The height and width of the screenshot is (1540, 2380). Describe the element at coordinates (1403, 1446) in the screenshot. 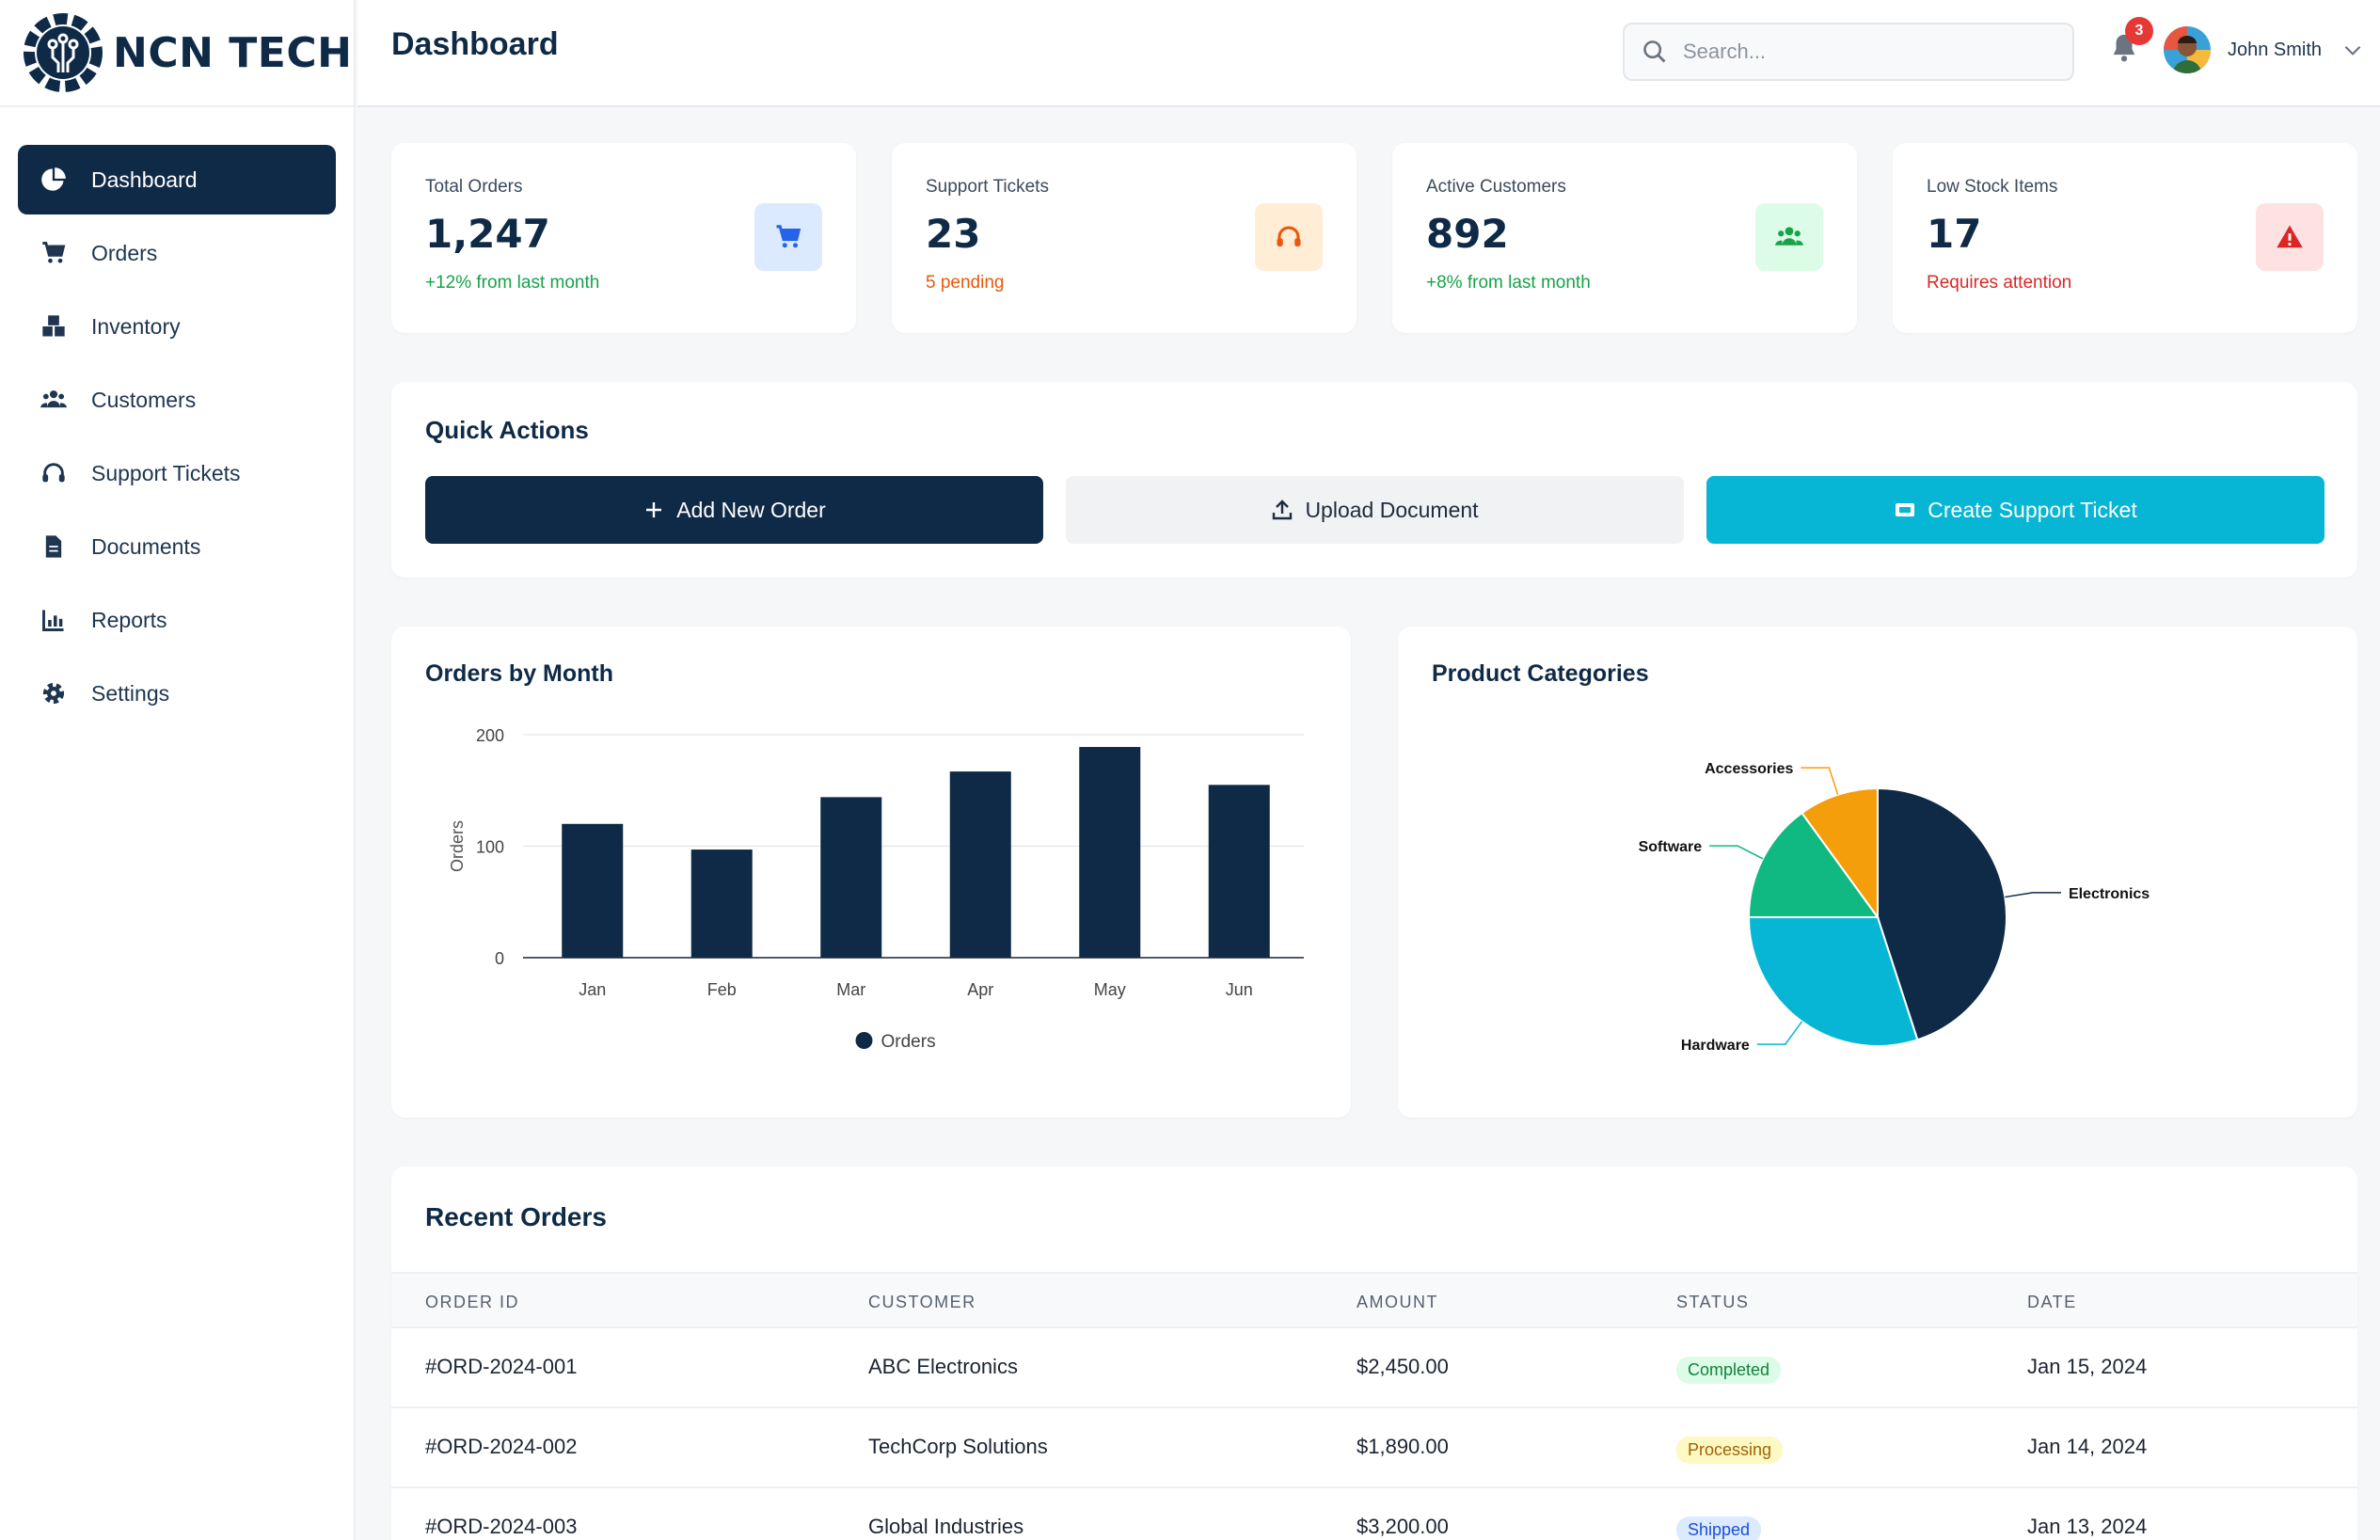

I see `order-amount: $1,890.00` at that location.